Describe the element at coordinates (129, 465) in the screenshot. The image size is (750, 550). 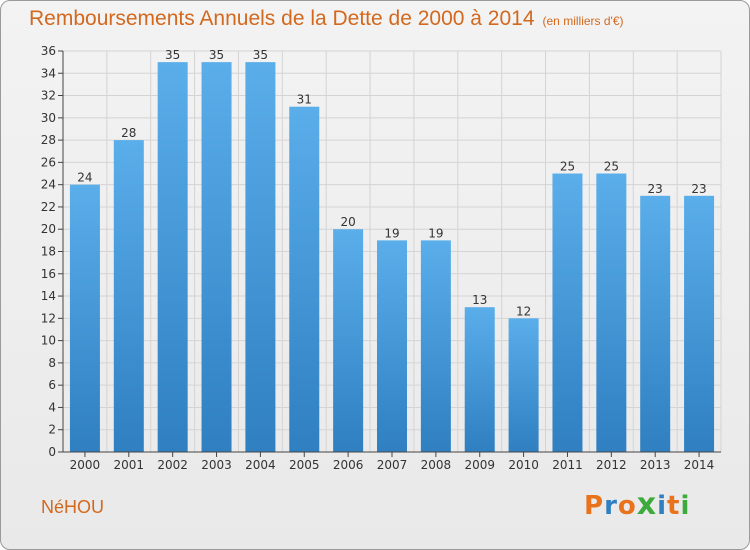
I see `x-tick-label-2001: 2001` at that location.